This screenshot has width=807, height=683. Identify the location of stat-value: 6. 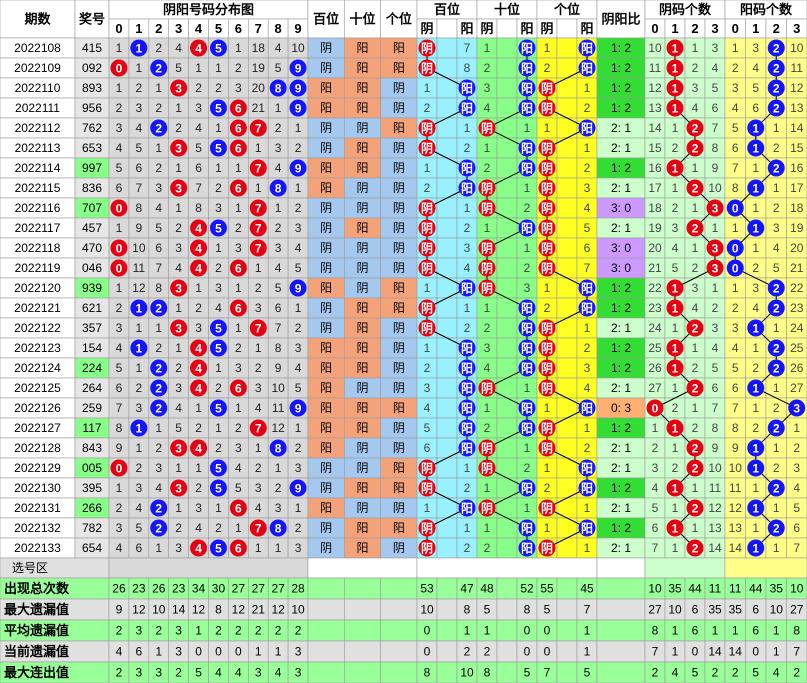
(755, 631).